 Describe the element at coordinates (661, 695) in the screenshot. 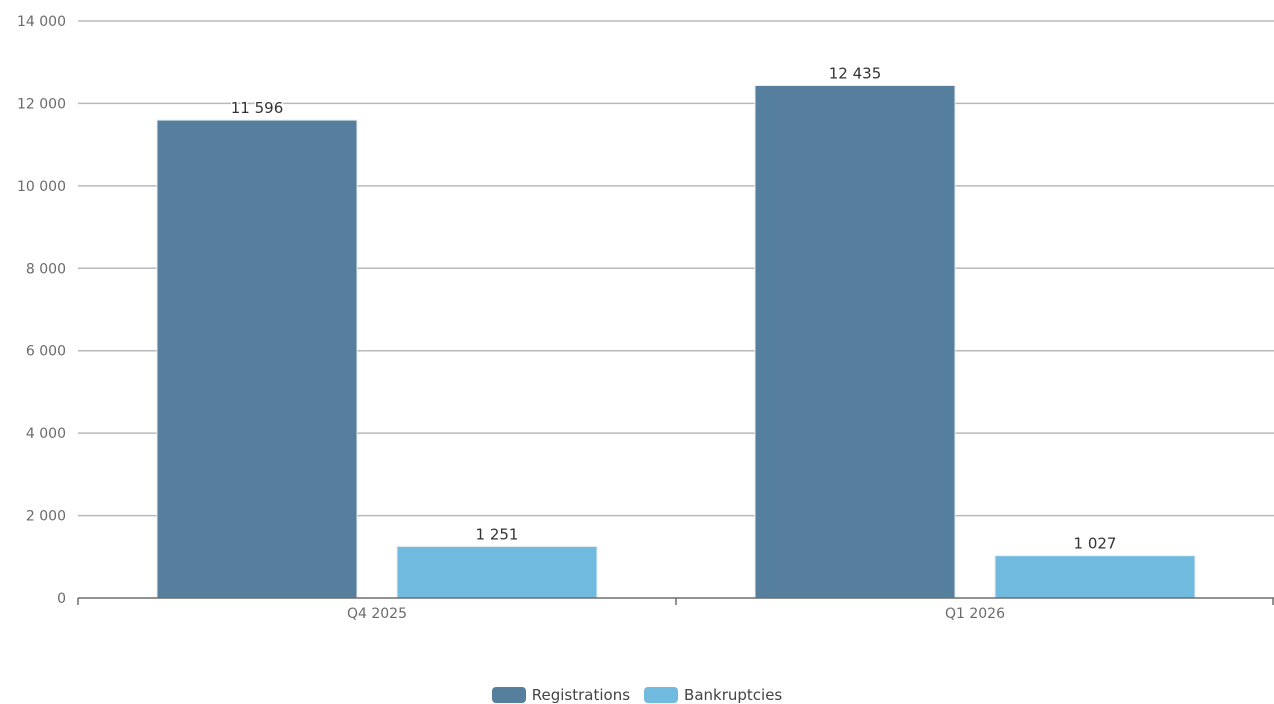

I see `legend-swatch-bankruptcies` at that location.